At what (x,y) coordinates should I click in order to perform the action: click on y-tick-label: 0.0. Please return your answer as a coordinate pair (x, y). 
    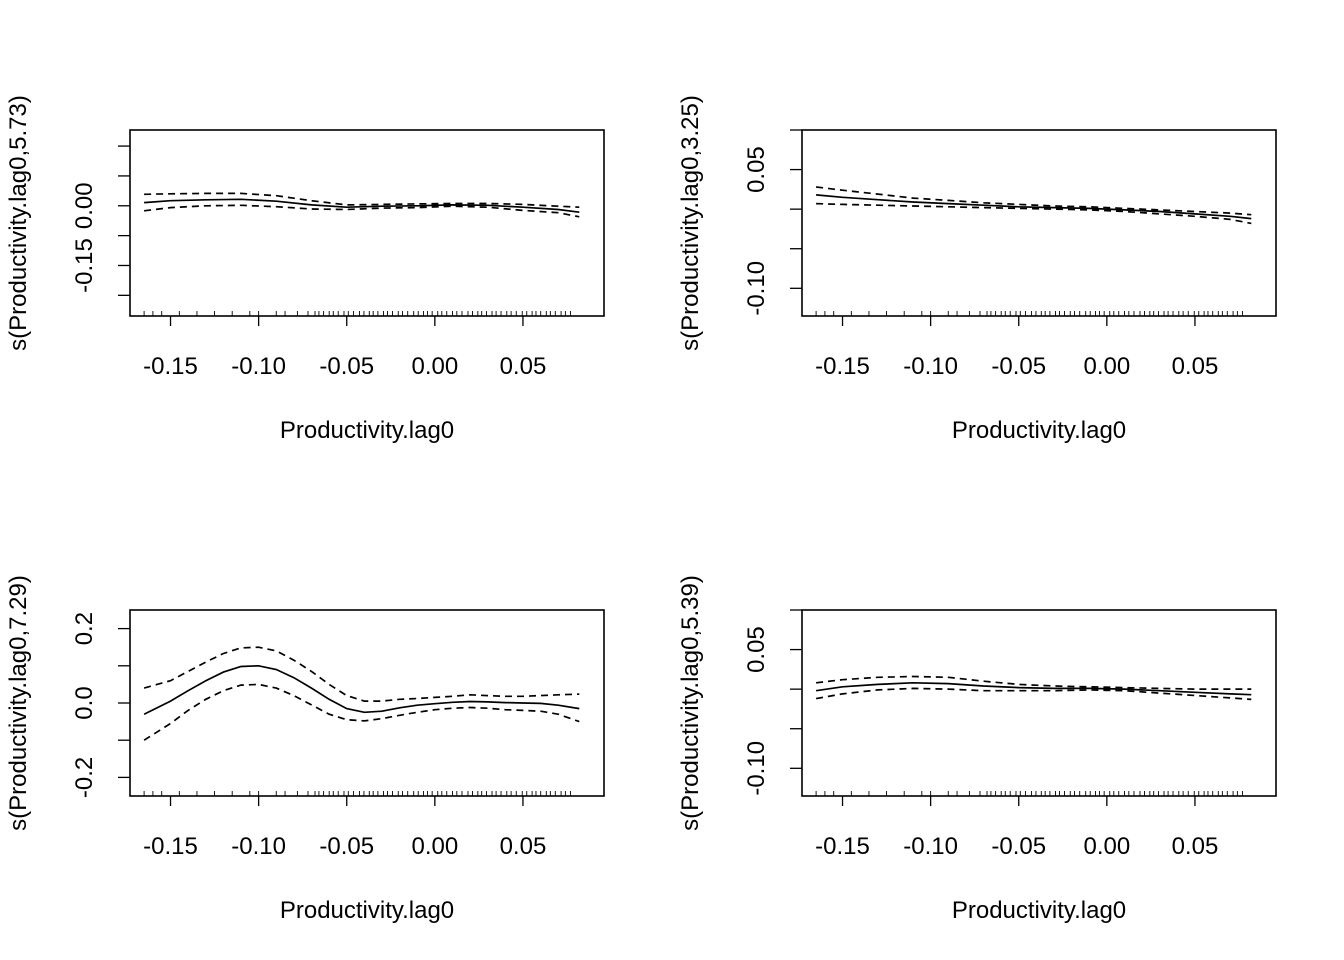
    Looking at the image, I should click on (84, 702).